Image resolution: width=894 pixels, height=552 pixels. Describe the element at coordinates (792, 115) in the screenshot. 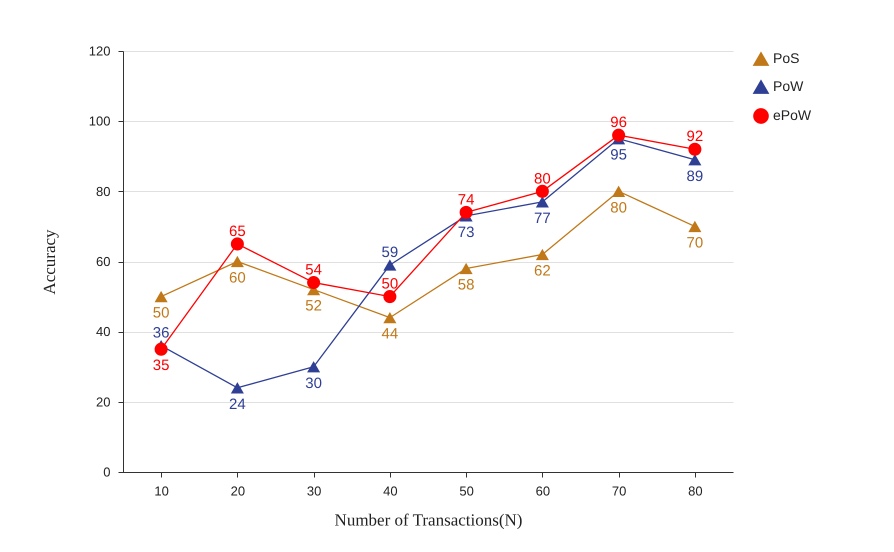

I see `legend-label: ePoW` at that location.